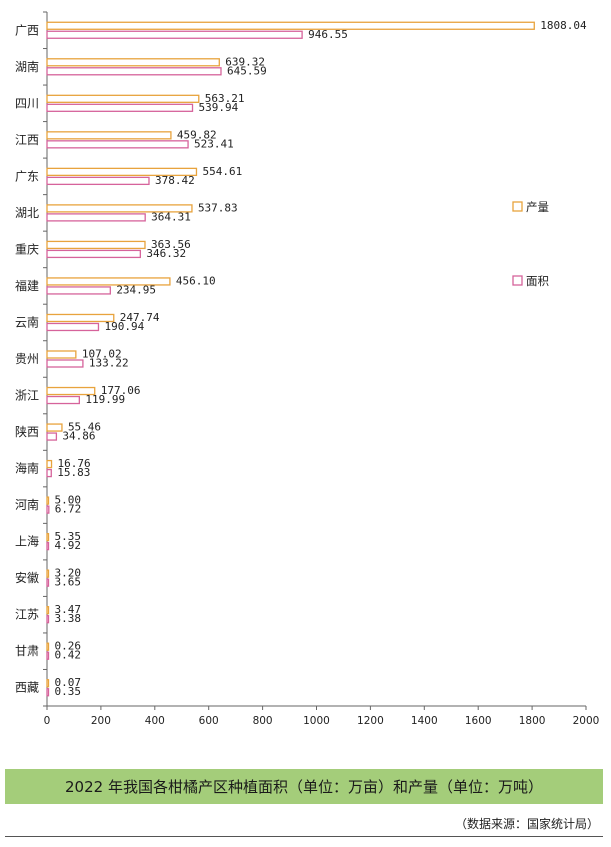 This screenshot has height=847, width=611. What do you see at coordinates (101, 721) in the screenshot?
I see `x-tick-label: 200` at bounding box center [101, 721].